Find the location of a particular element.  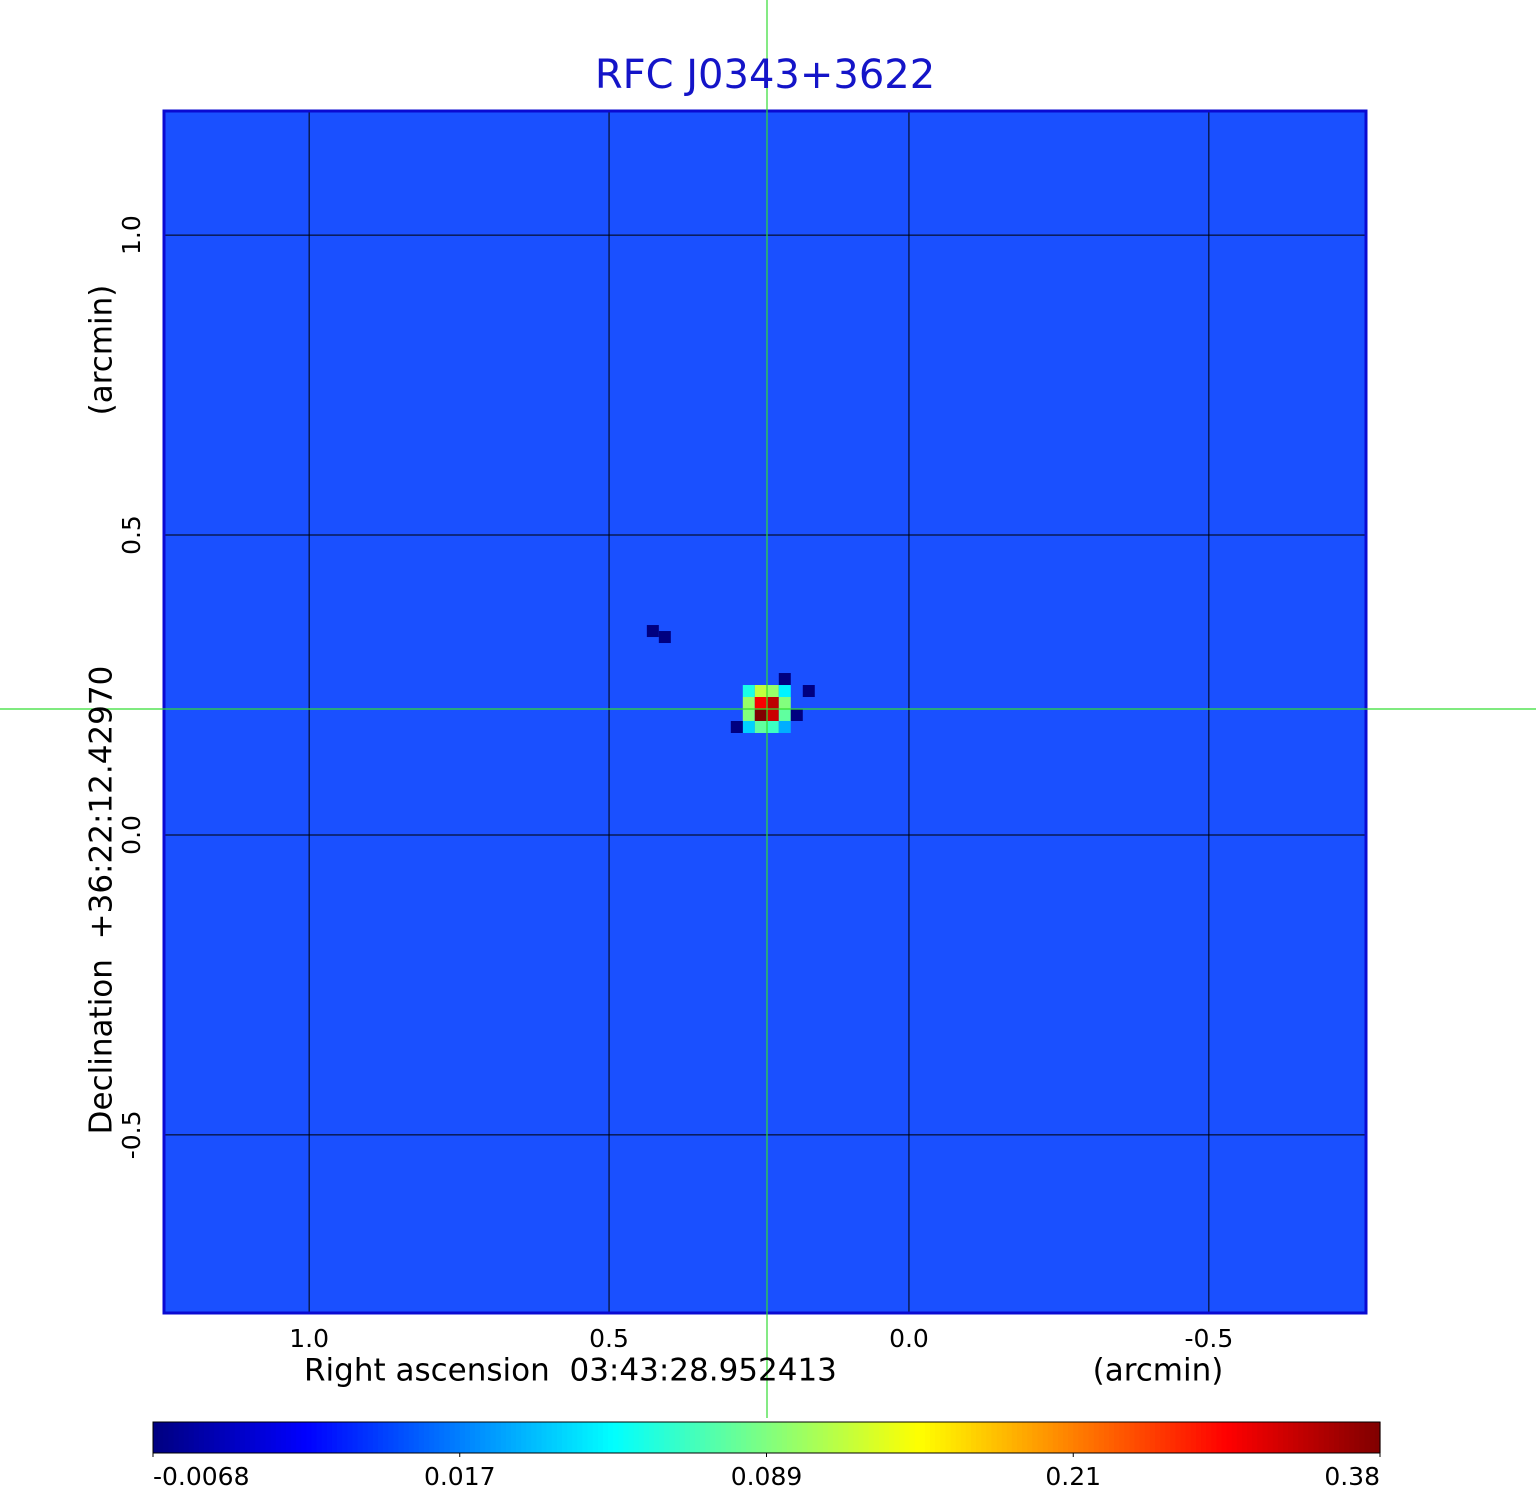

y-tick-label: -0.5 is located at coordinates (131, 1134).